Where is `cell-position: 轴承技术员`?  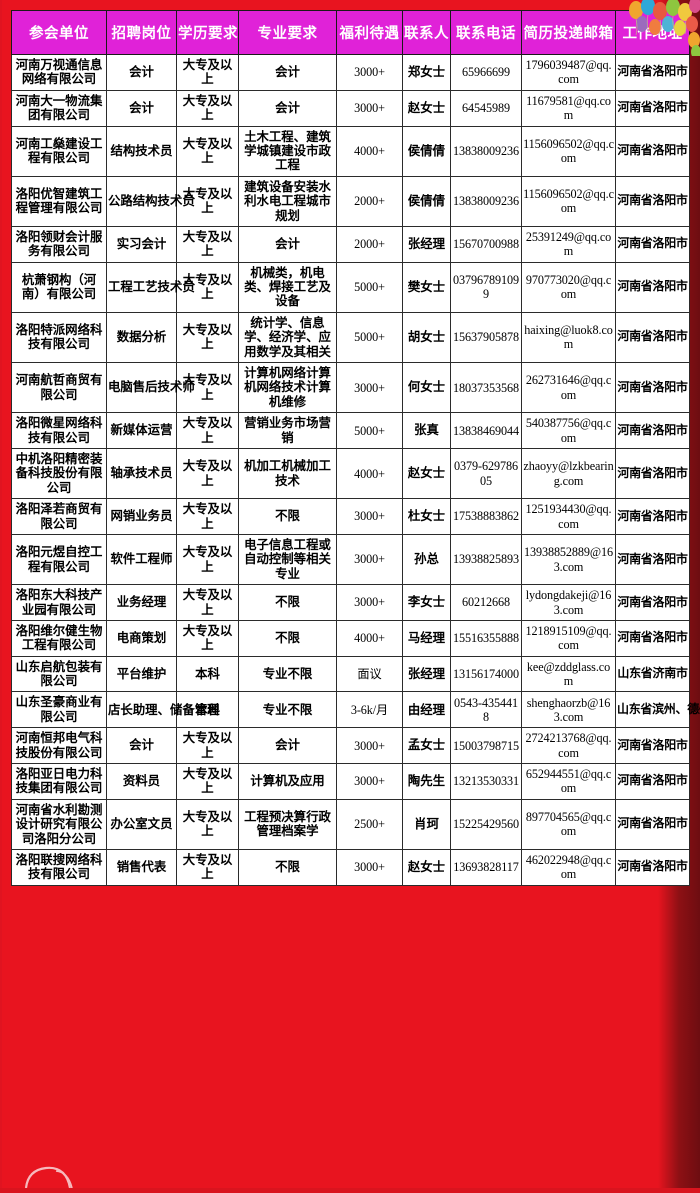
cell-position: 轴承技术员 is located at coordinates (141, 473).